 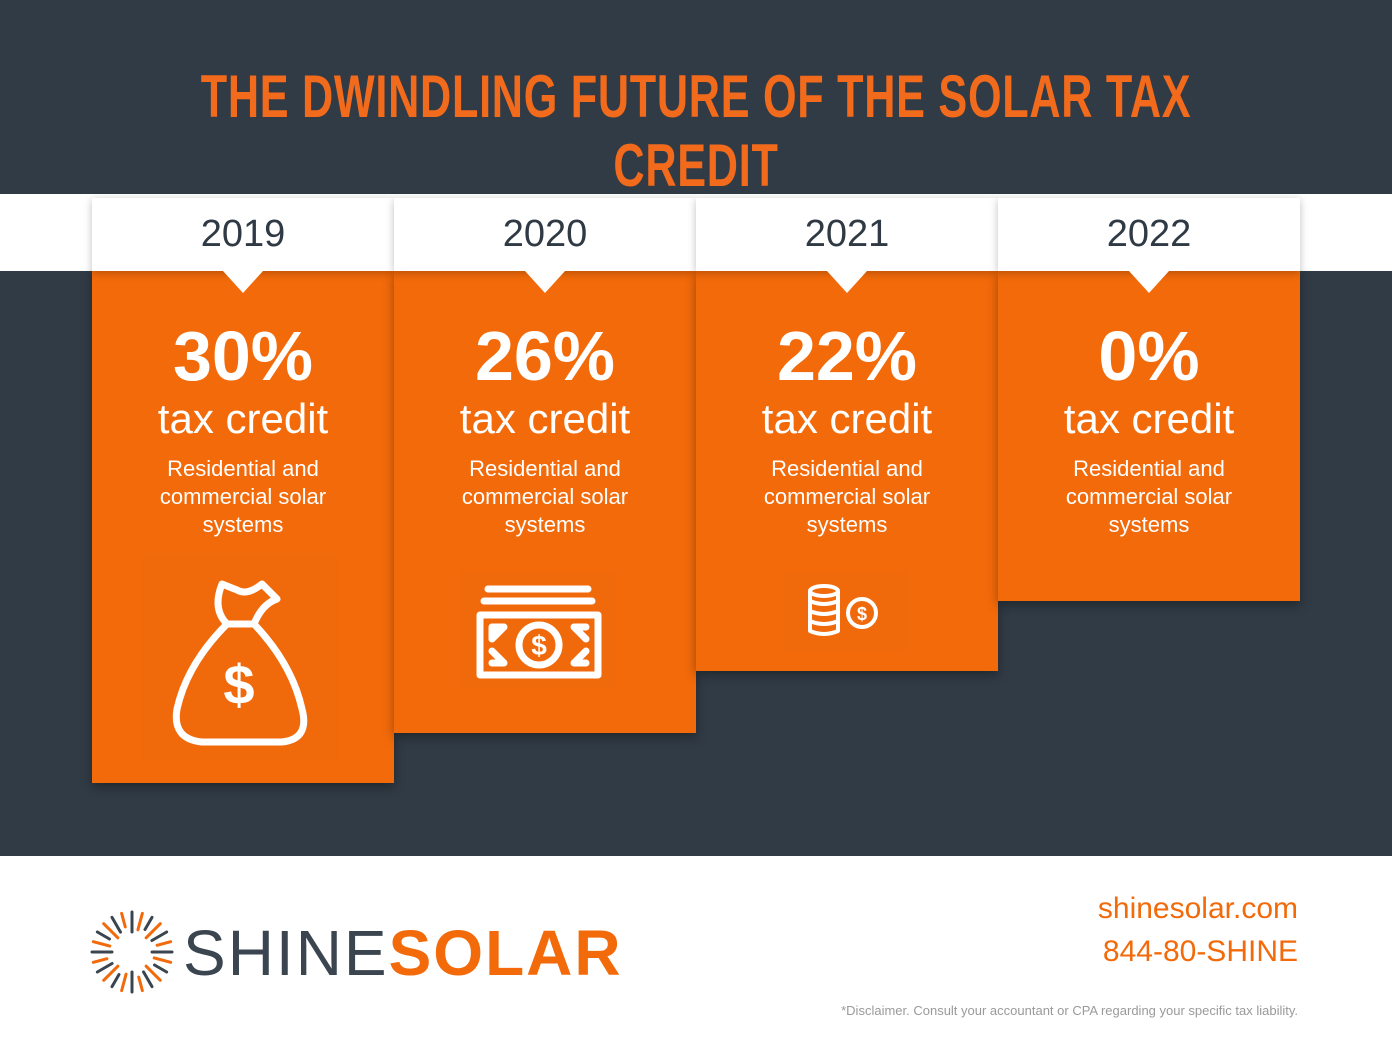 What do you see at coordinates (847, 356) in the screenshot?
I see `percent: 22%` at bounding box center [847, 356].